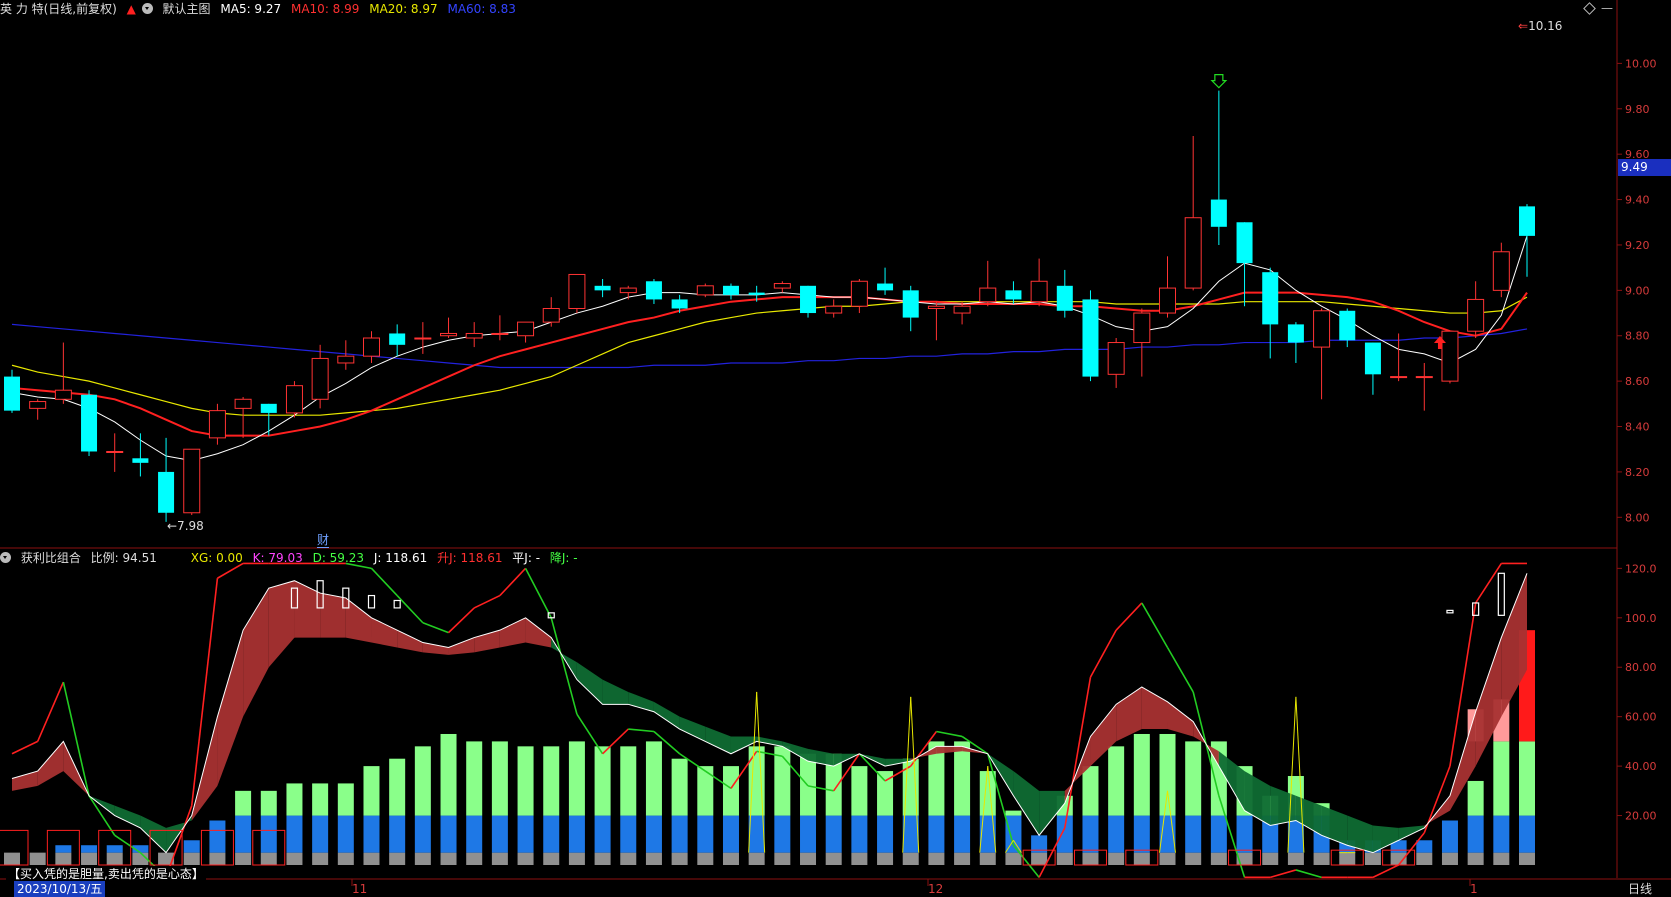  Describe the element at coordinates (50, 558) in the screenshot. I see `indicator-name: 获利比组合` at that location.